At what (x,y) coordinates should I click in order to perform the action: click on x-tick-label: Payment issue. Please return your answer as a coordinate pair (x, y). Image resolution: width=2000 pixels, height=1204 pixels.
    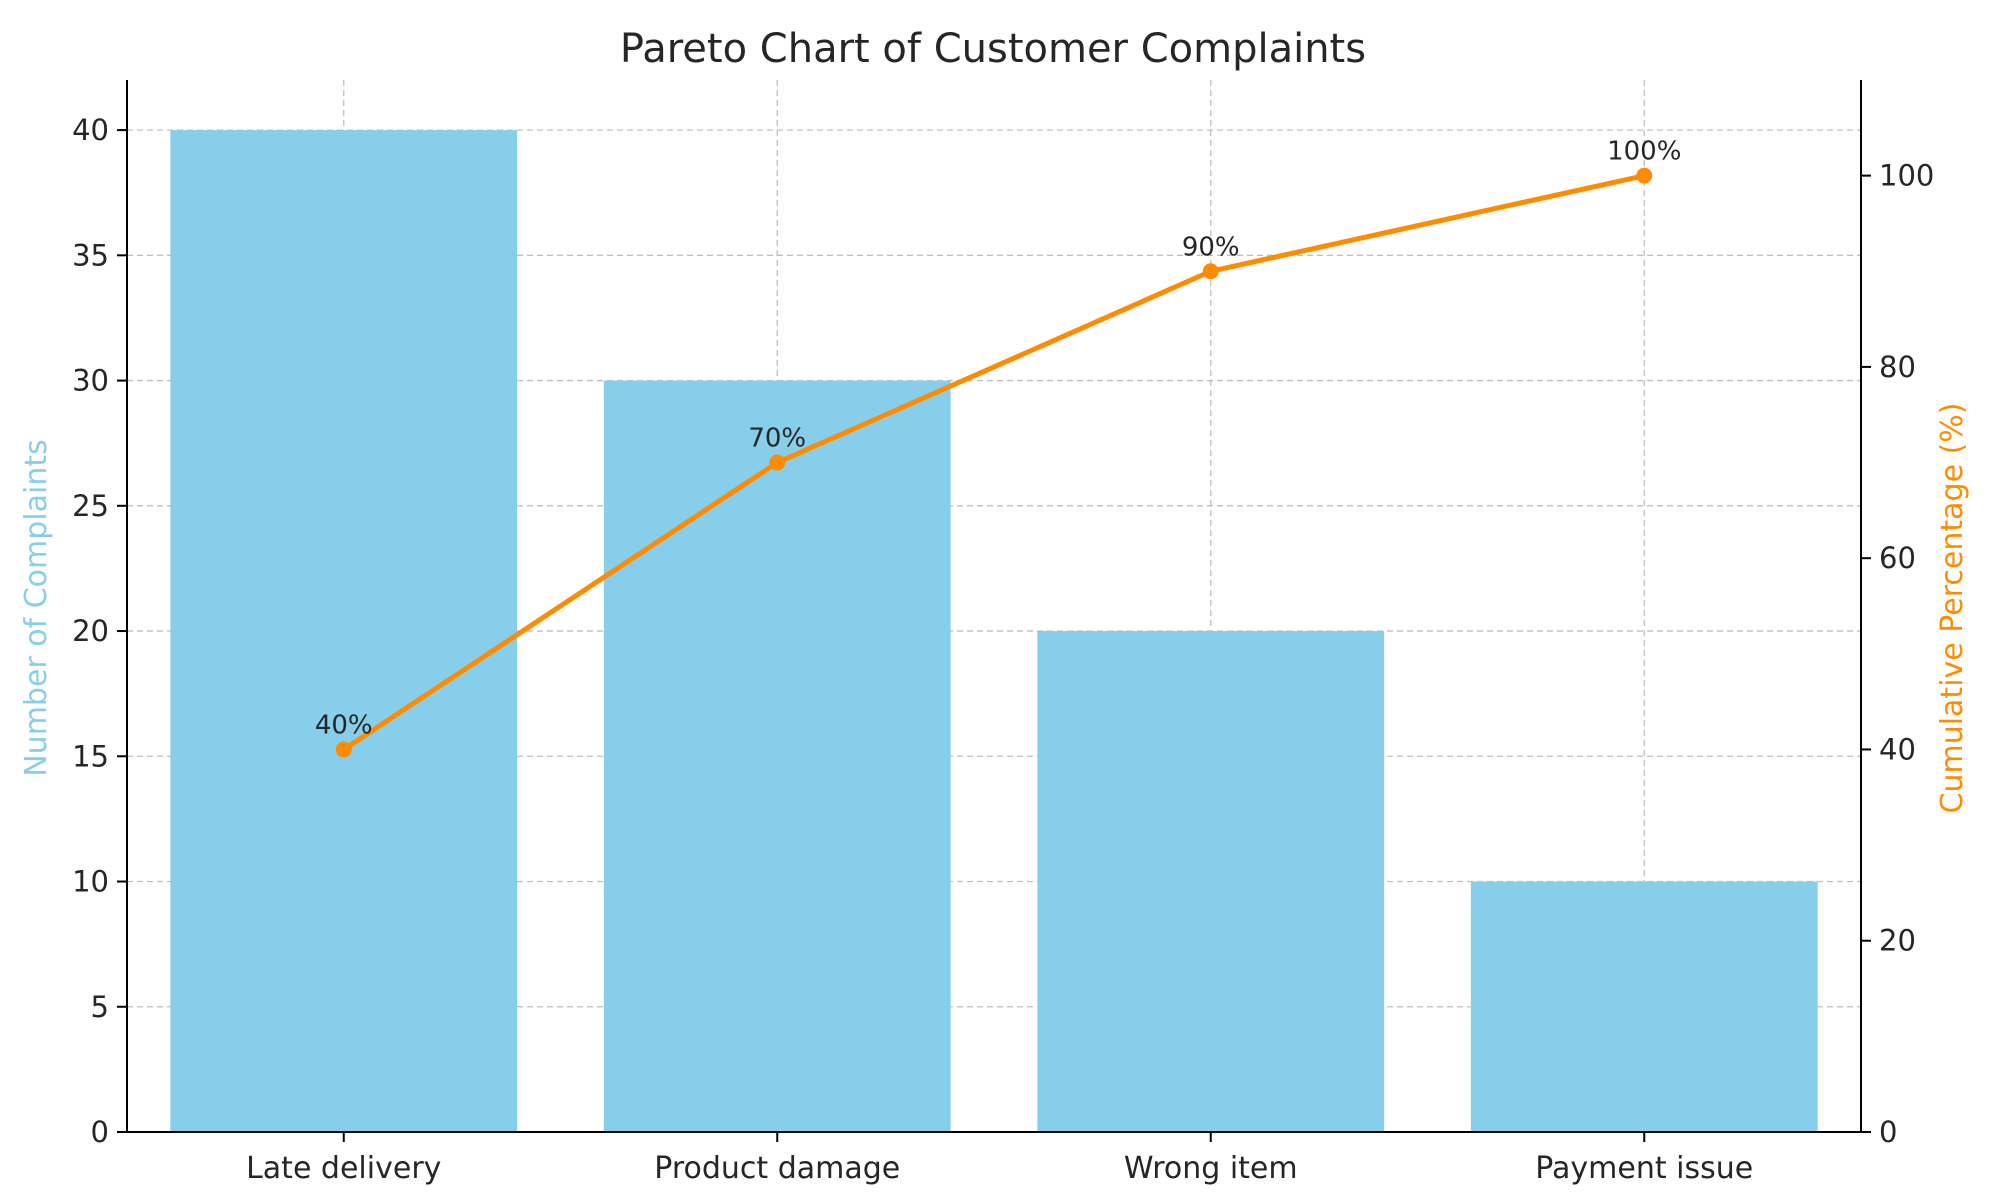
    Looking at the image, I should click on (1644, 1168).